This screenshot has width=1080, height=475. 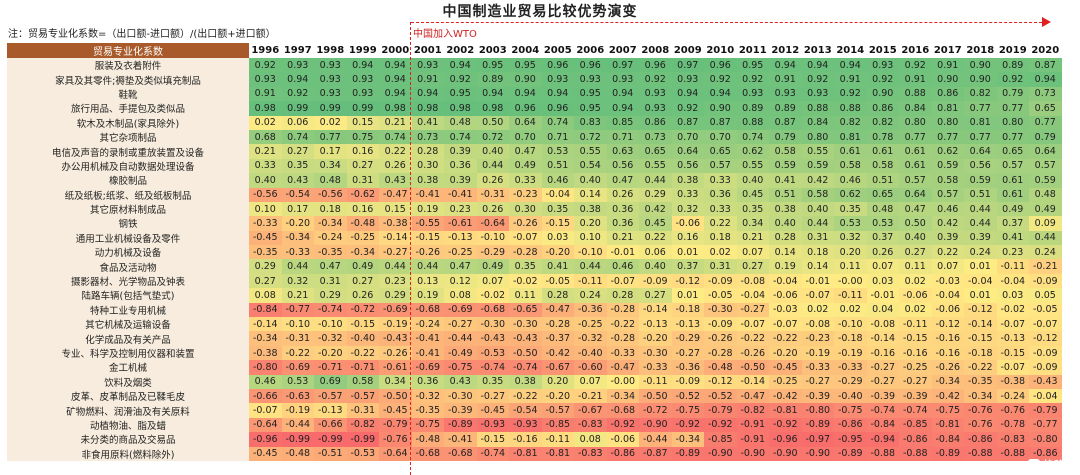 I want to click on value-cell: -0.53, so click(x=362, y=453).